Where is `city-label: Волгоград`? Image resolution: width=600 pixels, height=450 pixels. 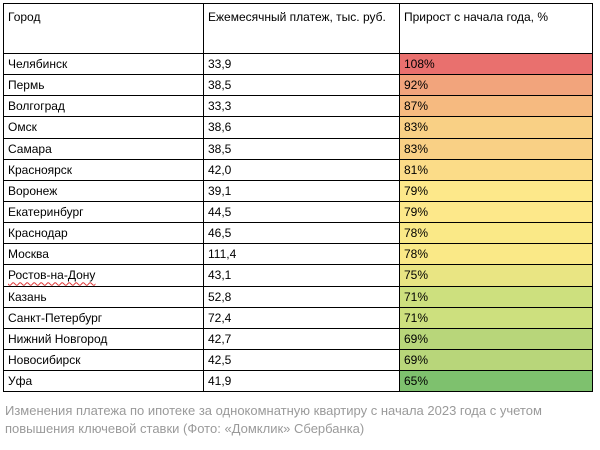 city-label: Волгоград is located at coordinates (36, 106).